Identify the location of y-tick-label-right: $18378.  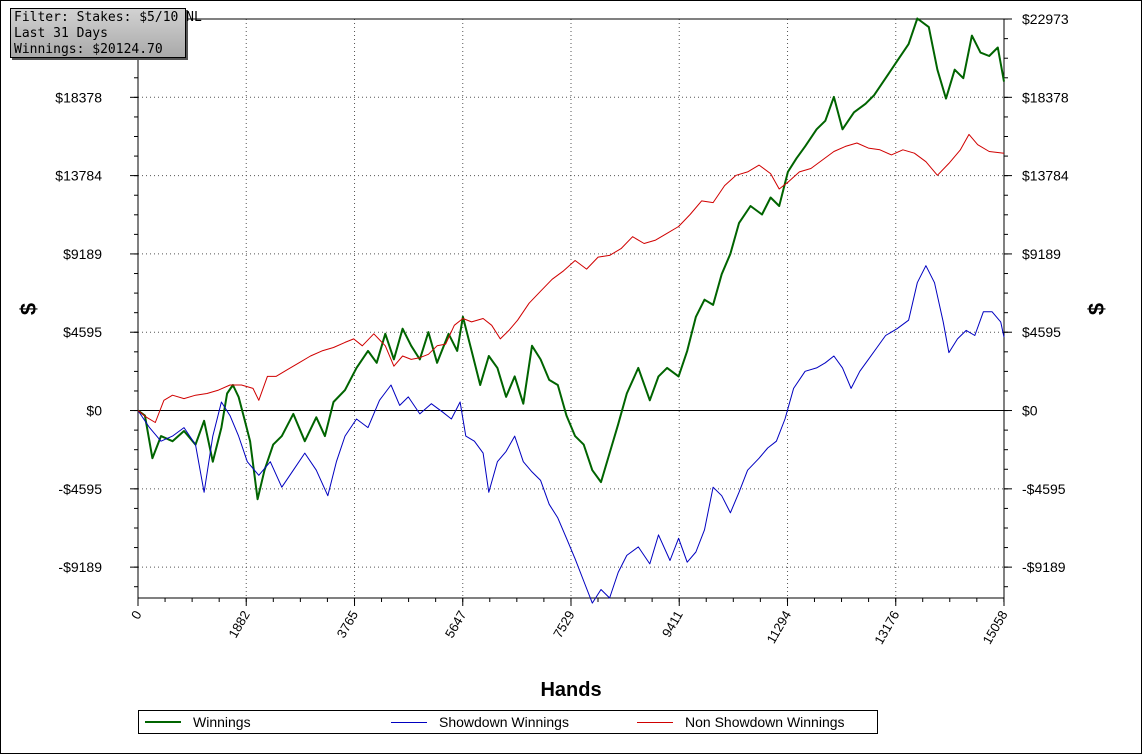
(1045, 97).